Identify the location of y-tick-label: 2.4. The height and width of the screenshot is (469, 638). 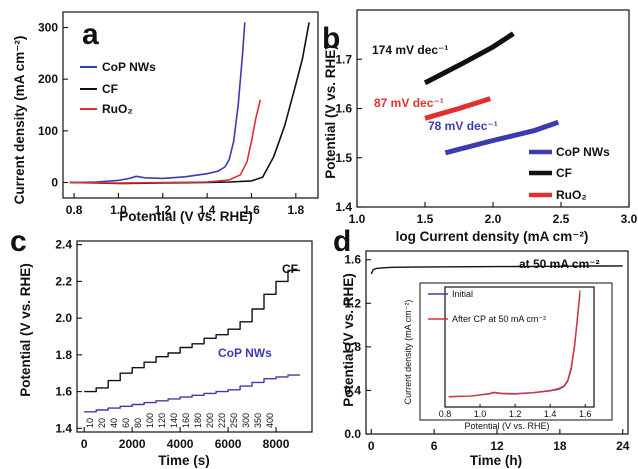
(63, 245).